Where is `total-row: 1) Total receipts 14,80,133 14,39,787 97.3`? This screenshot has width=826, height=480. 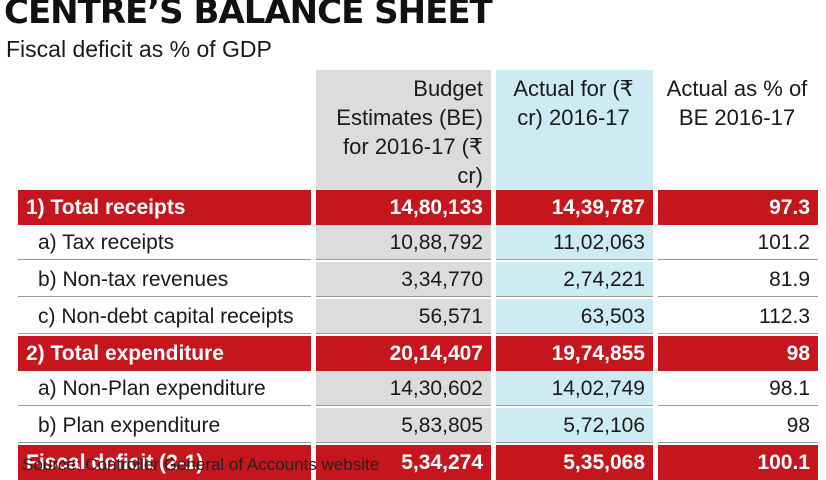 total-row: 1) Total receipts 14,80,133 14,39,787 97.3 is located at coordinates (418, 207).